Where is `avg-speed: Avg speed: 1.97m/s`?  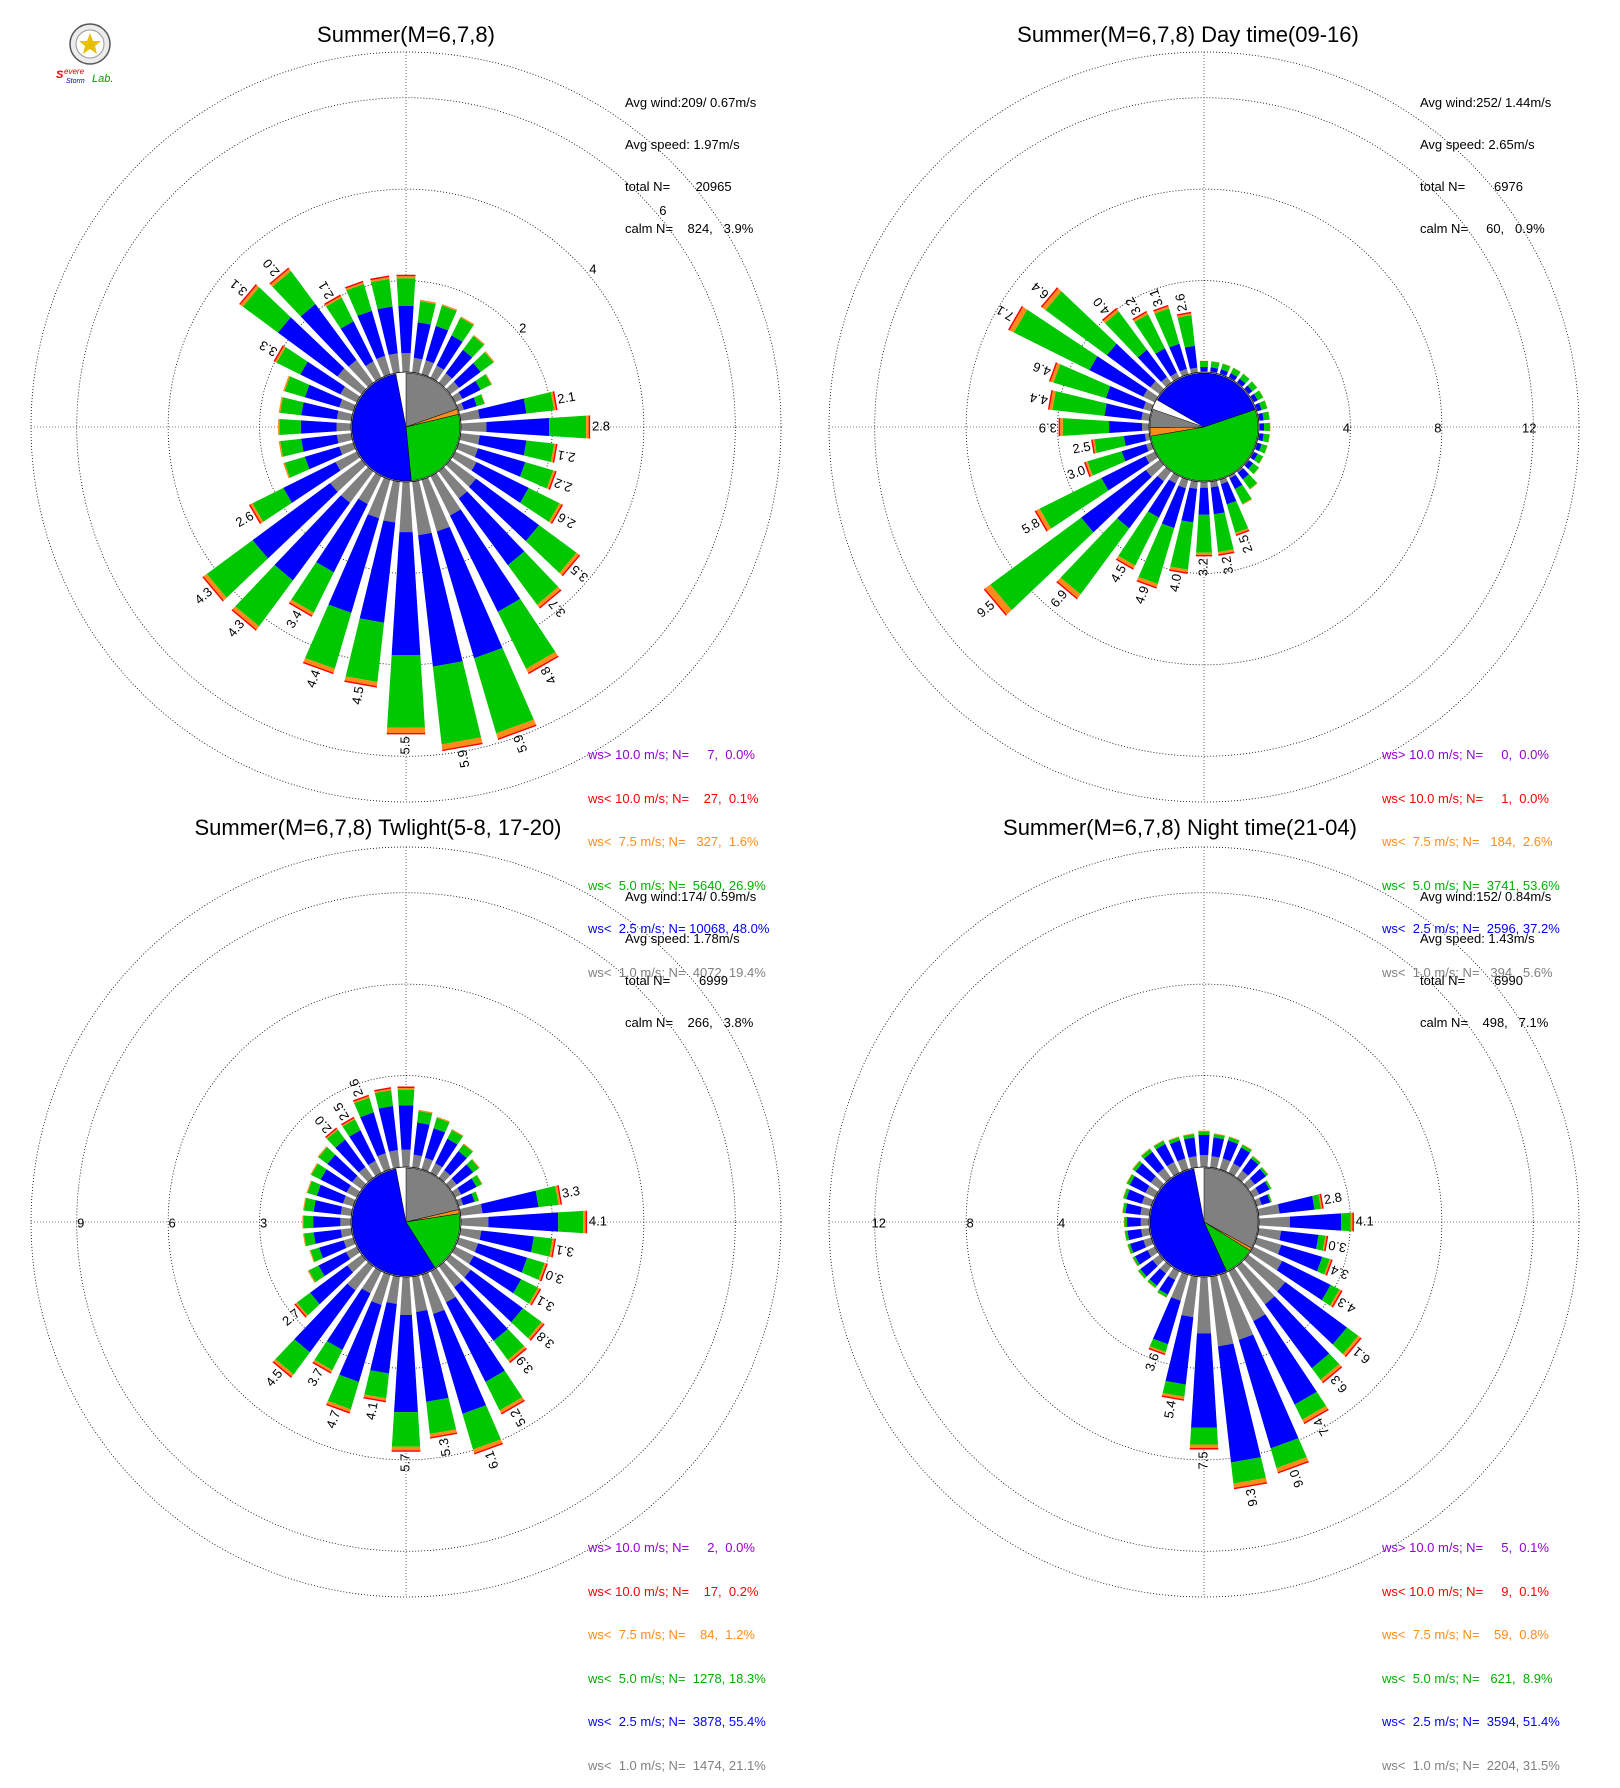 avg-speed: Avg speed: 1.97m/s is located at coordinates (690, 145).